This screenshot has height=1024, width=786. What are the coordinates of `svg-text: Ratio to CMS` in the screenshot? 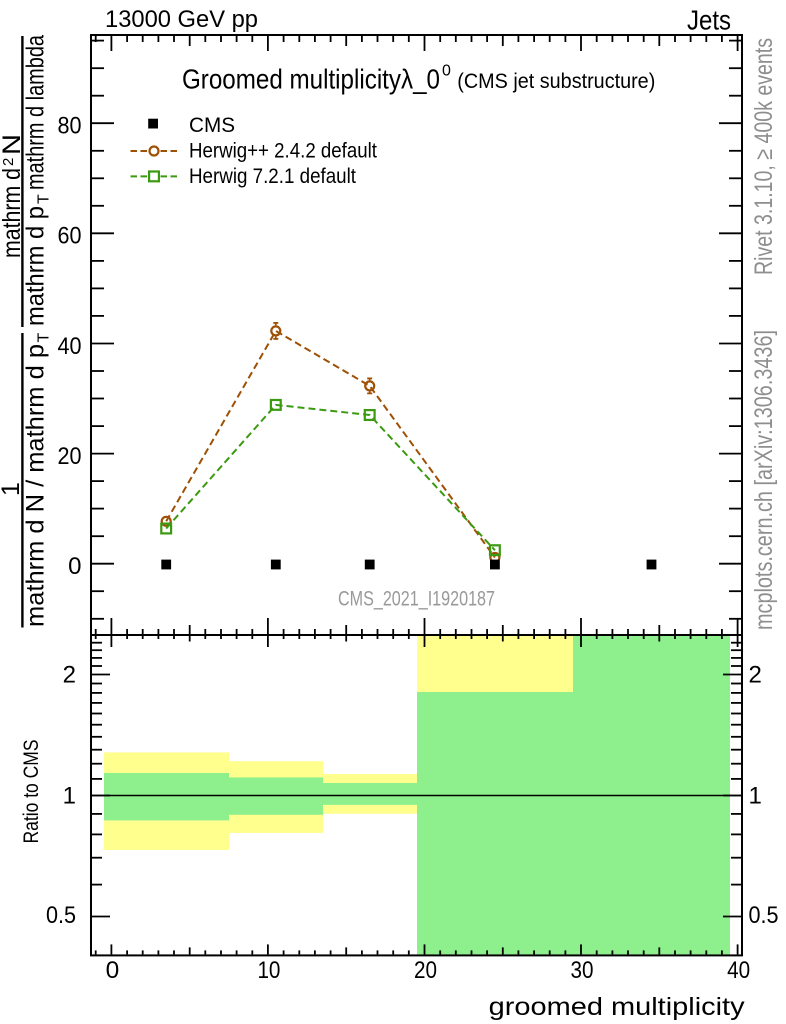 It's located at (31, 792).